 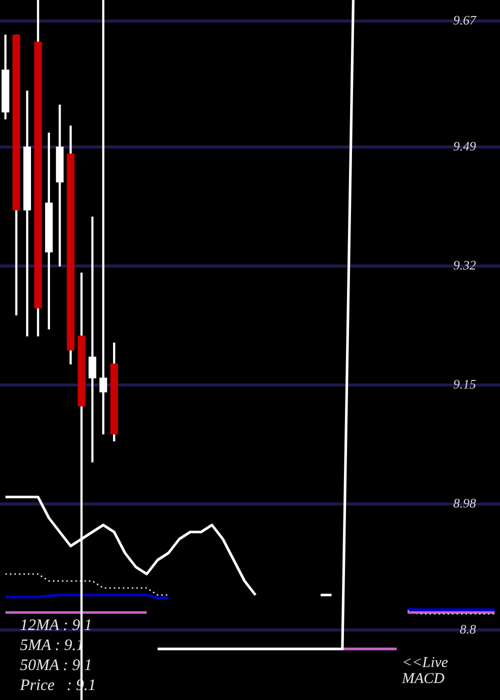 I want to click on y-tick-label: 8.8, so click(x=468, y=628).